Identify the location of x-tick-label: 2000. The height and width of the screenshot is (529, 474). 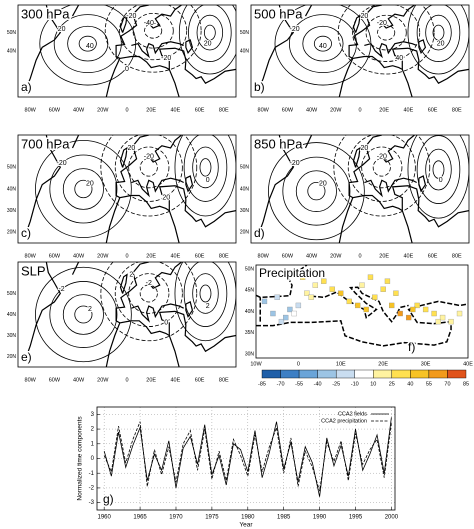
(392, 518).